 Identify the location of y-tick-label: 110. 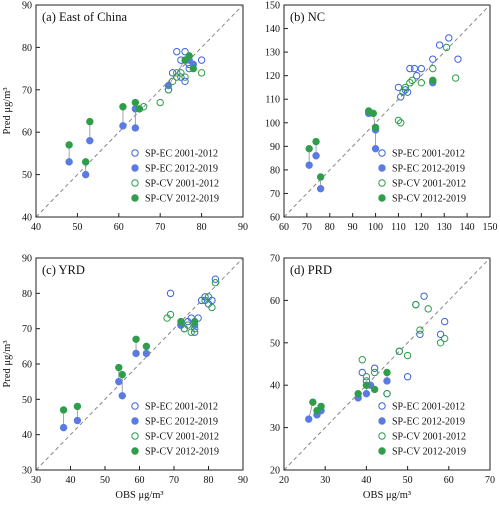
(272, 100).